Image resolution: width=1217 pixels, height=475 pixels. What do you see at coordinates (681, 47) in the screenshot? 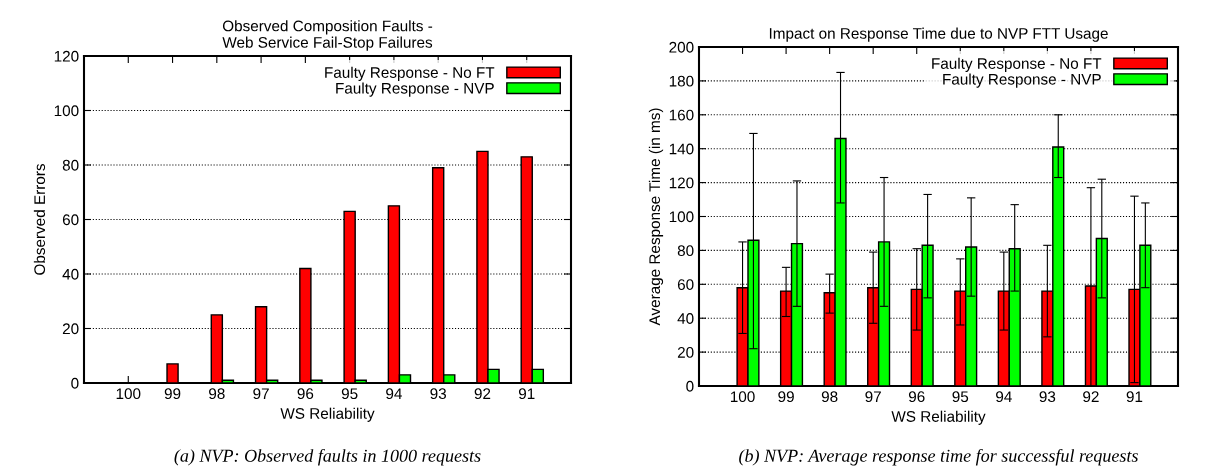
I see `y-tick-label: 200` at bounding box center [681, 47].